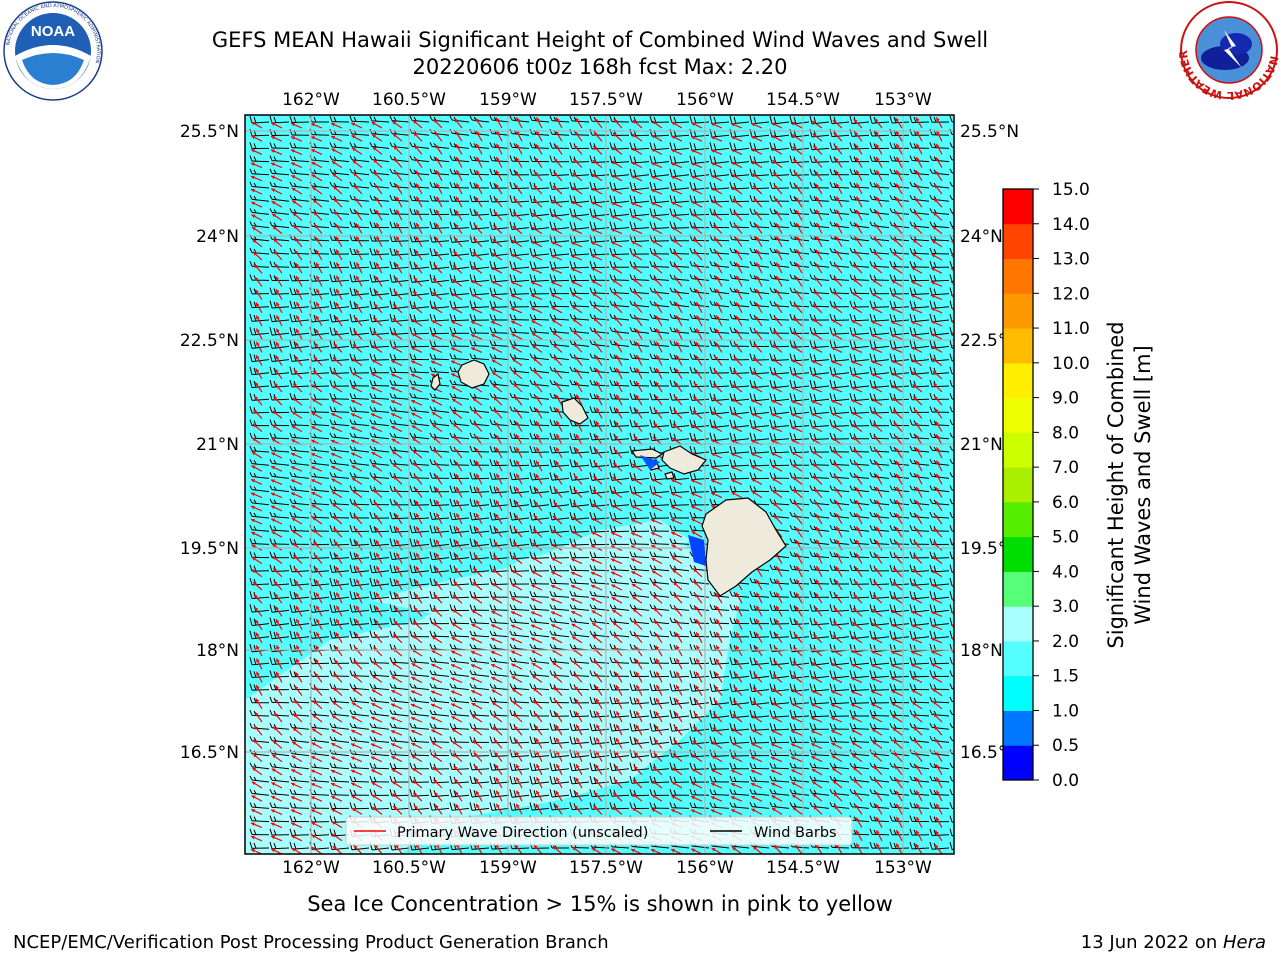 Image resolution: width=1280 pixels, height=960 pixels. I want to click on colorbar-tick-label: 1.5, so click(1065, 677).